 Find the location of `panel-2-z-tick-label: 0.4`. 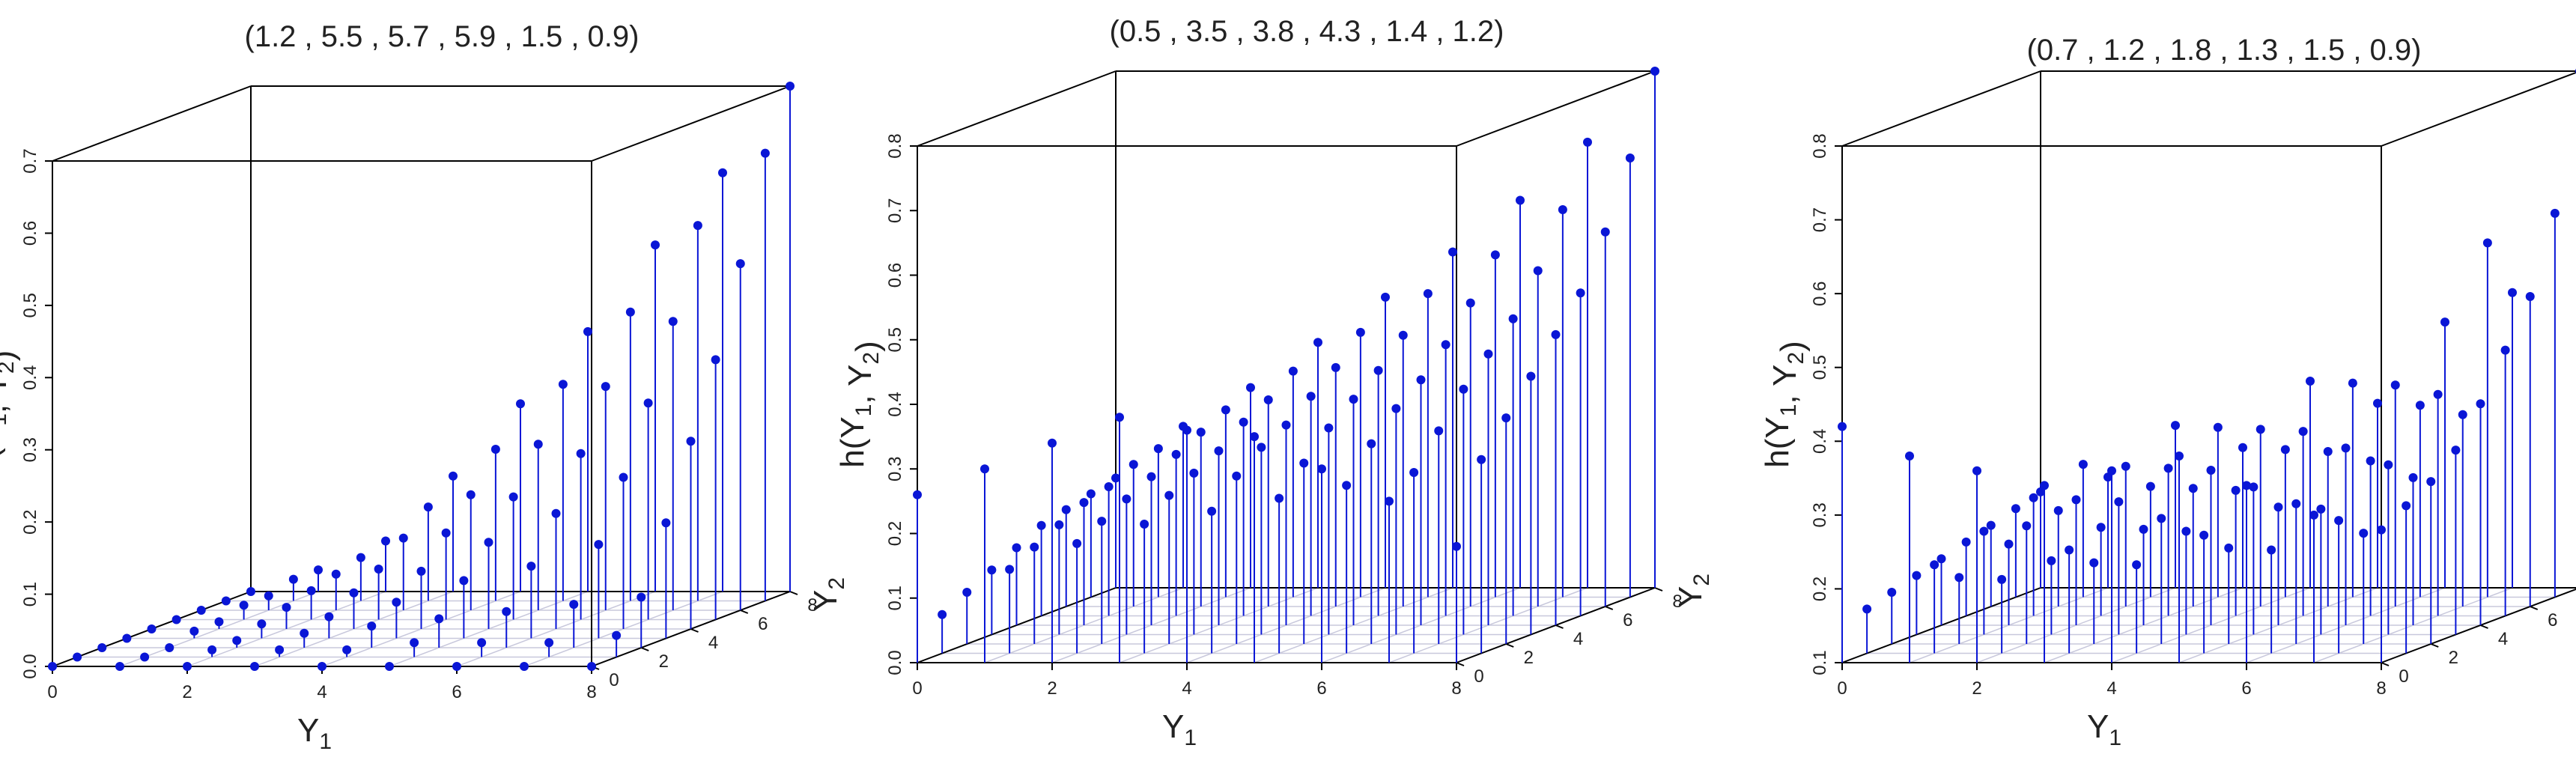

panel-2-z-tick-label: 0.4 is located at coordinates (895, 404).